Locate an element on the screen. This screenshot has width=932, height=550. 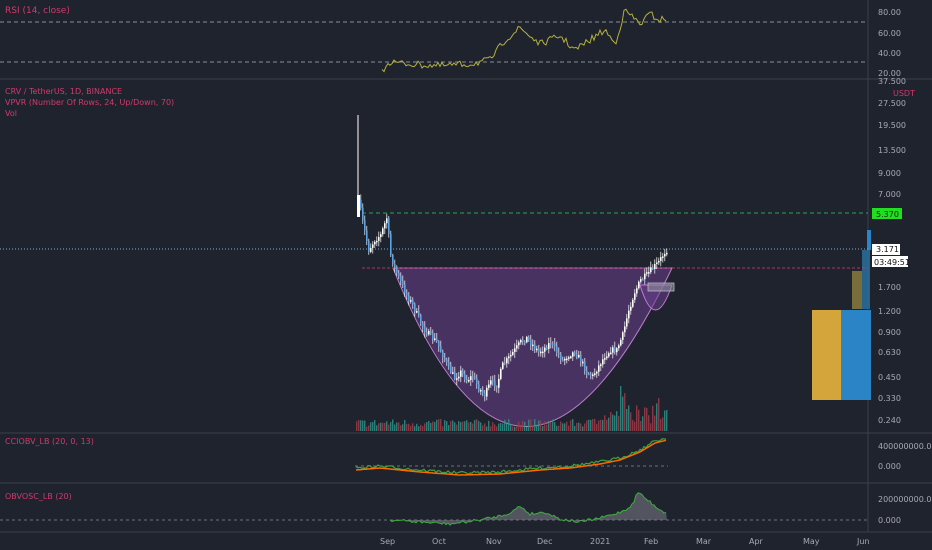
price-tick: 7.000 is located at coordinates (889, 194).